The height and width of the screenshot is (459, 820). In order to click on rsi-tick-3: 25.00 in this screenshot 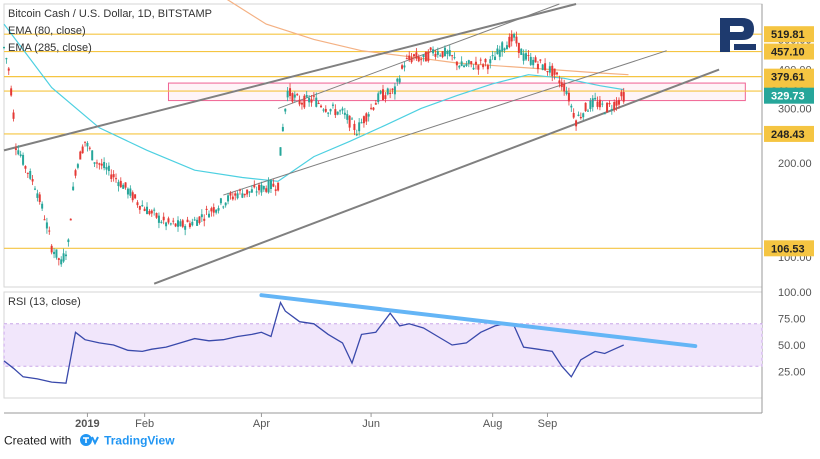, I will do `click(792, 373)`.